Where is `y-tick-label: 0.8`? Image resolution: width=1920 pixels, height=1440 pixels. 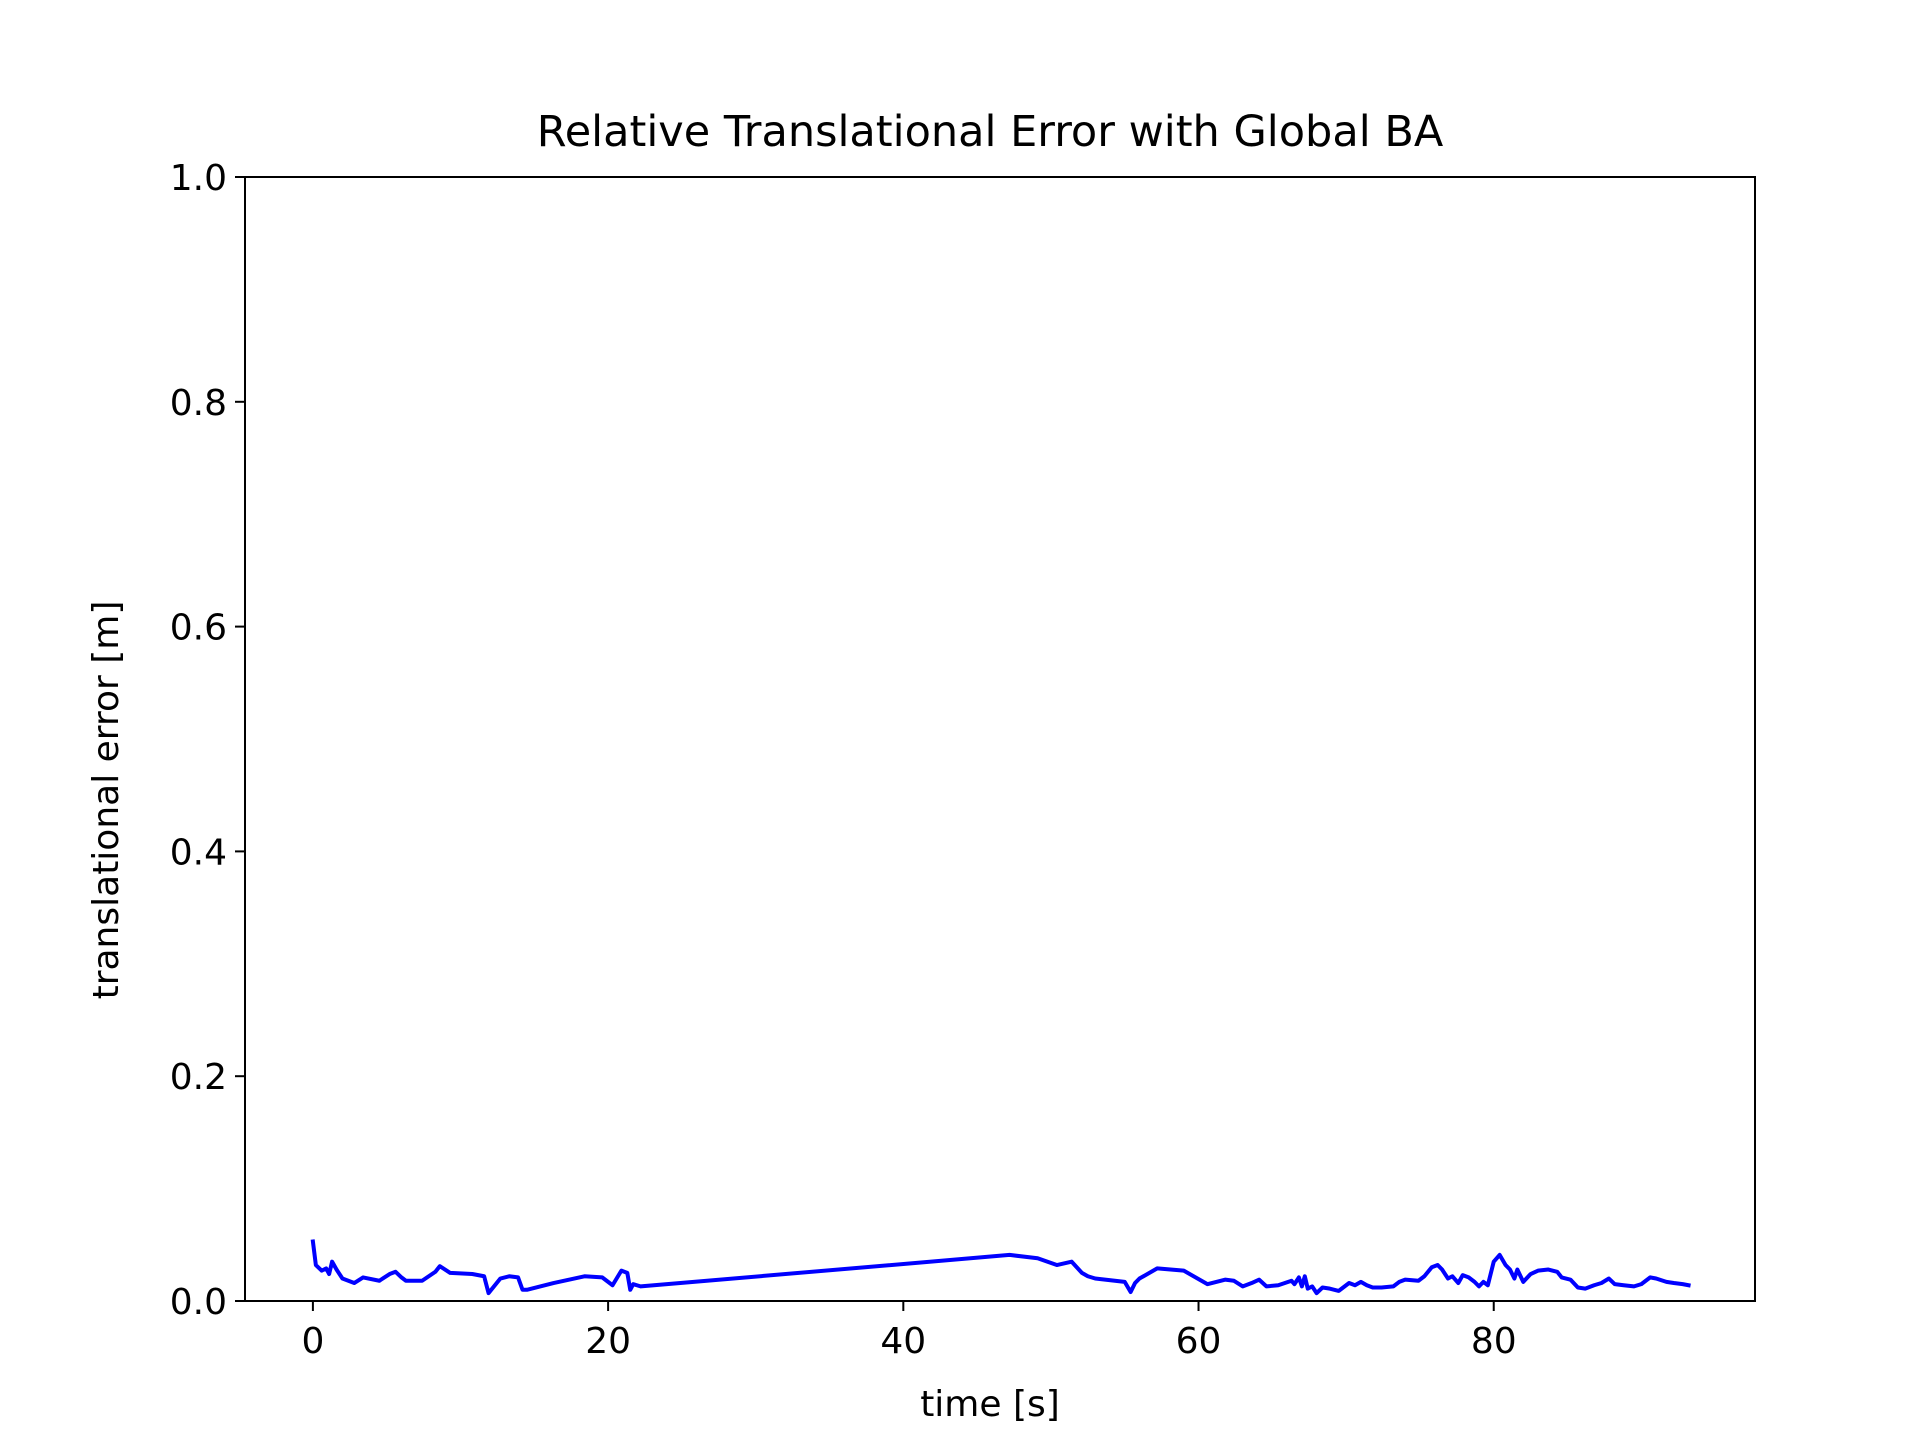 y-tick-label: 0.8 is located at coordinates (198, 403).